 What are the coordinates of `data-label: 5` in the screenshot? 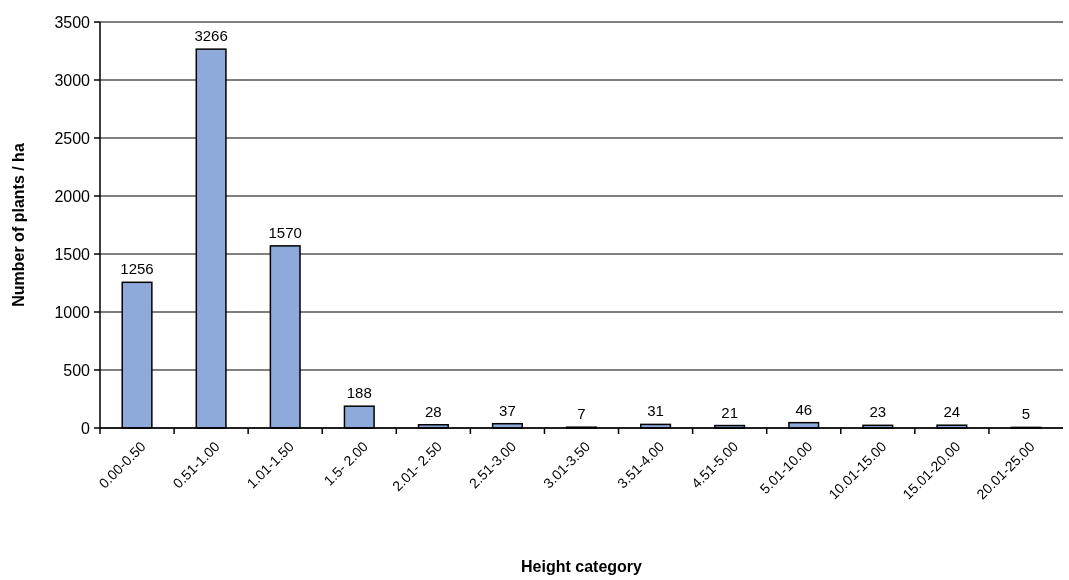 It's located at (1026, 414).